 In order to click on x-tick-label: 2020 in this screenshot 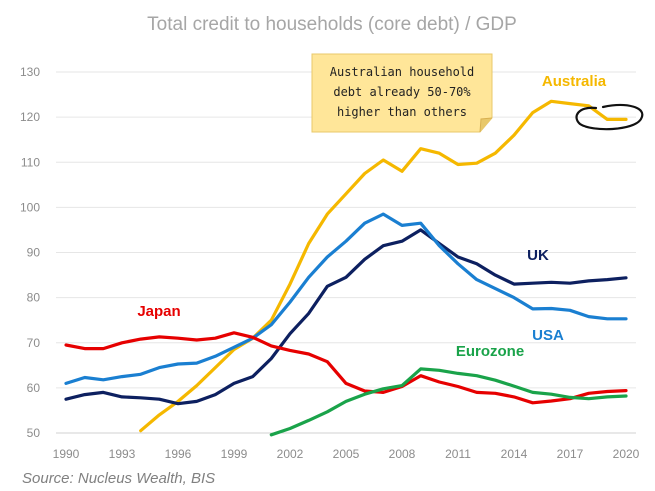, I will do `click(626, 454)`.